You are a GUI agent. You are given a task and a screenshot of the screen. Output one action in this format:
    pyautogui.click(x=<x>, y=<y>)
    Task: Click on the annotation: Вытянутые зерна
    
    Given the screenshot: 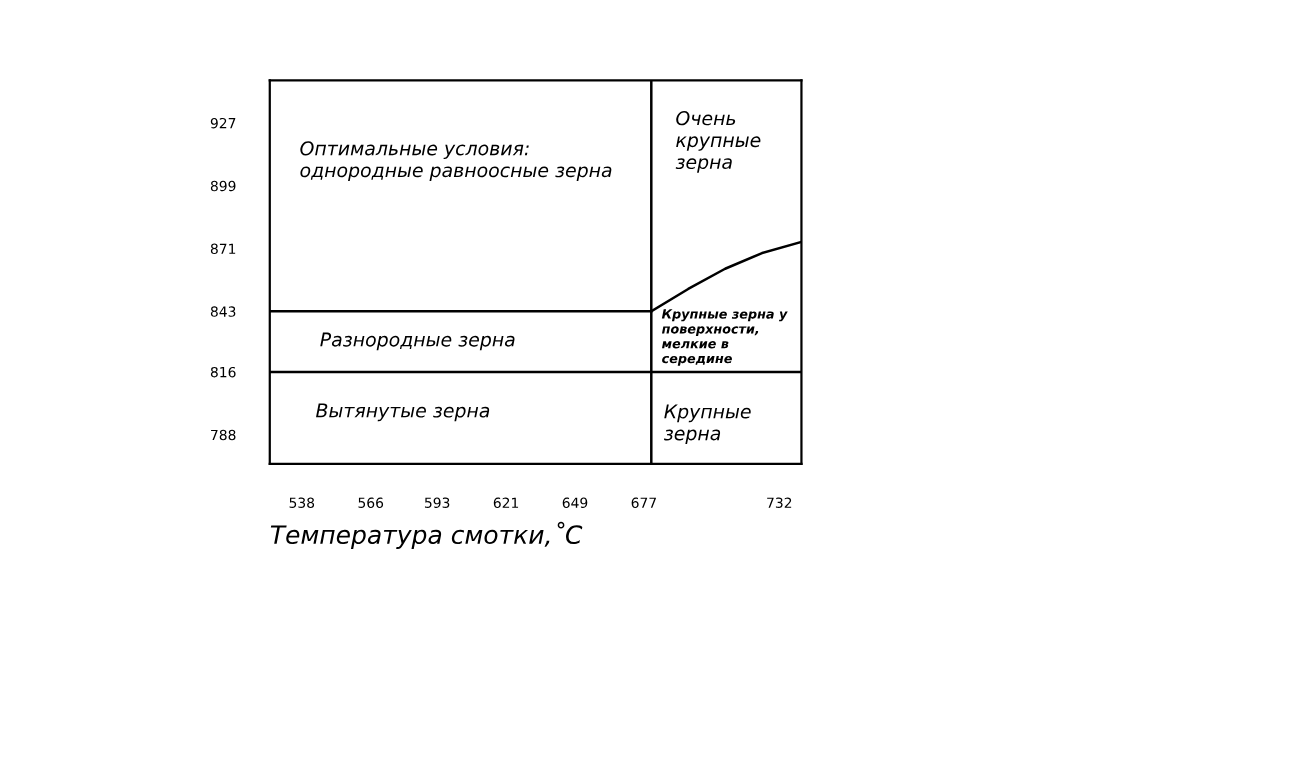 What is the action you would take?
    pyautogui.click(x=403, y=412)
    